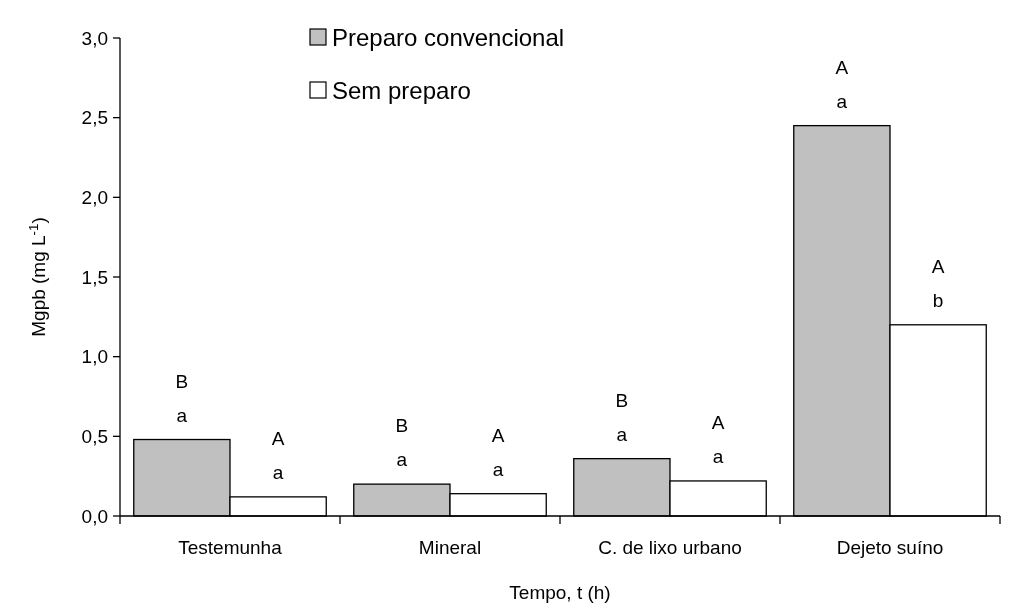 The width and height of the screenshot is (1018, 613). Describe the element at coordinates (94, 277) in the screenshot. I see `y-tick-label: 1,5` at that location.